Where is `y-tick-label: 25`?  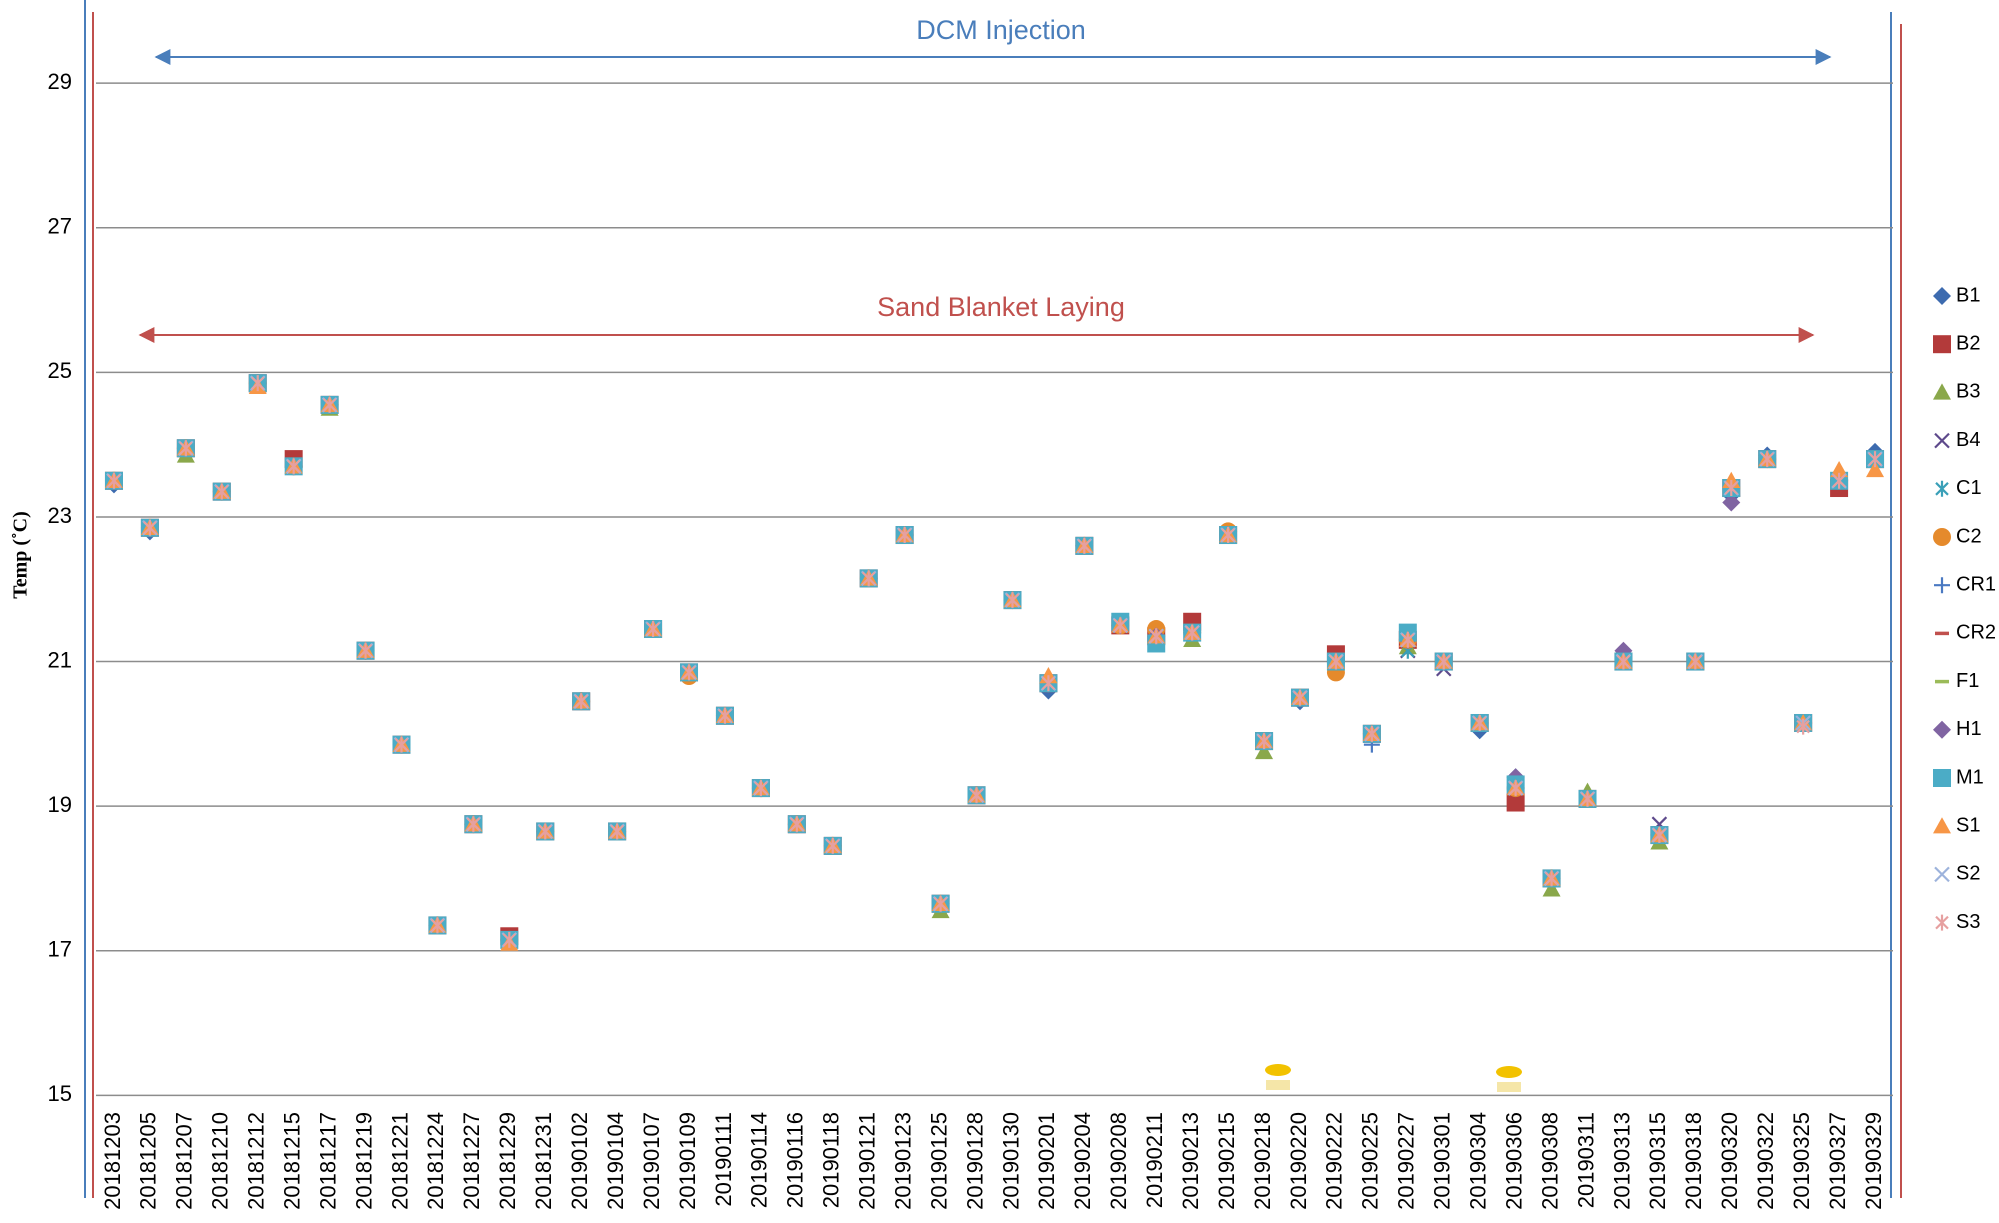
y-tick-label: 25 is located at coordinates (60, 370).